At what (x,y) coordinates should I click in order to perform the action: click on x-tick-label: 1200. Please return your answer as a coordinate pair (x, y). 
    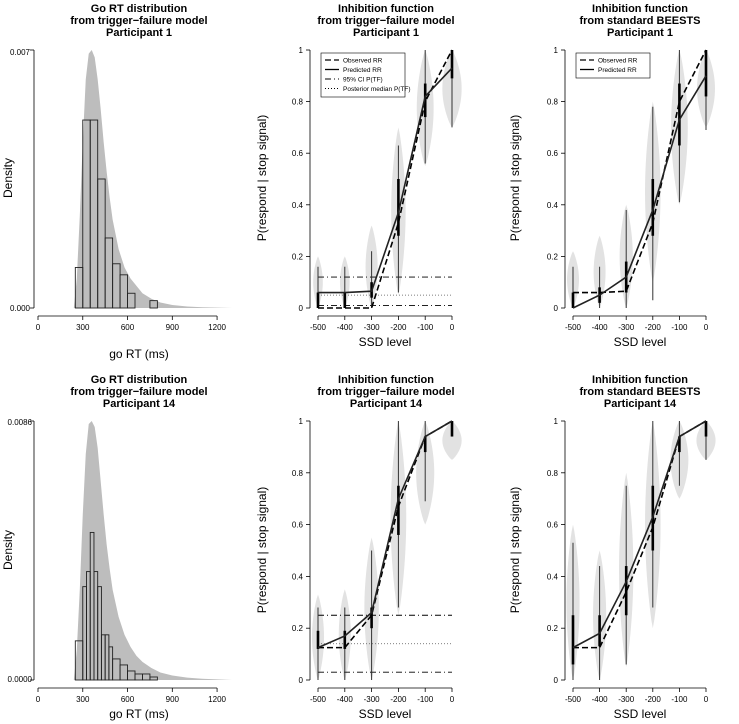
    Looking at the image, I should click on (217, 327).